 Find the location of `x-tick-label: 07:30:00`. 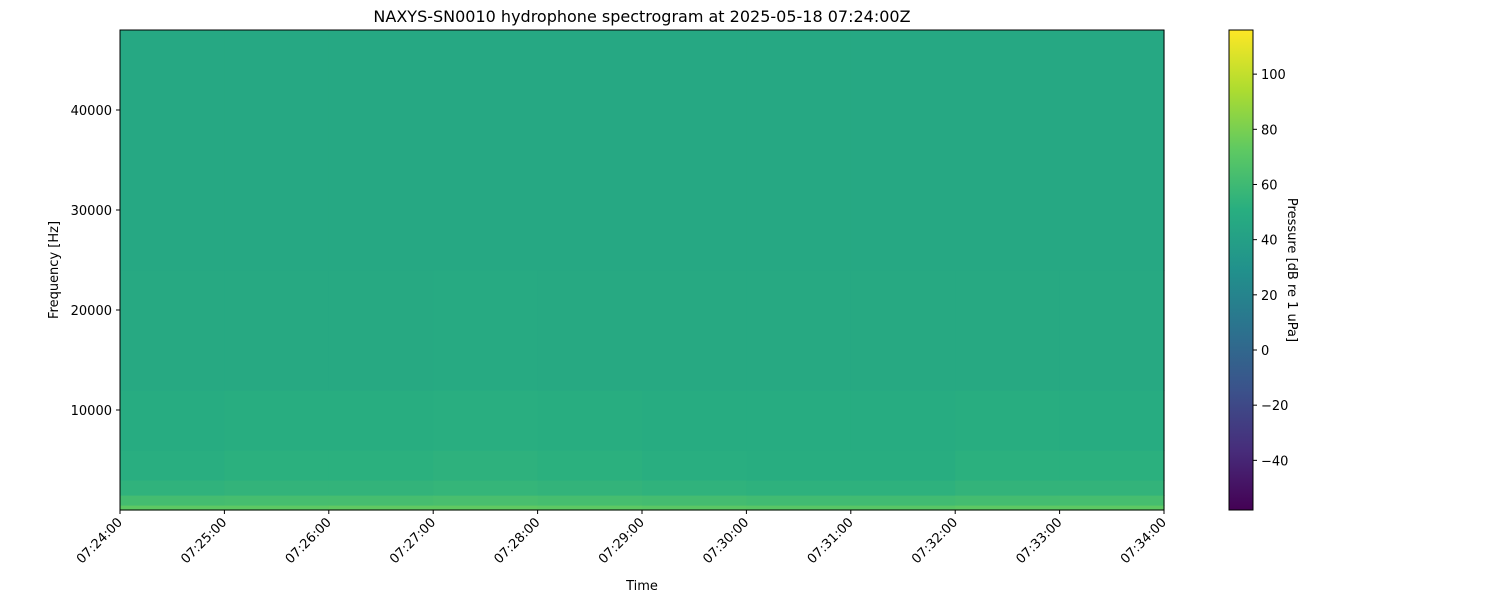

x-tick-label: 07:30:00 is located at coordinates (726, 541).